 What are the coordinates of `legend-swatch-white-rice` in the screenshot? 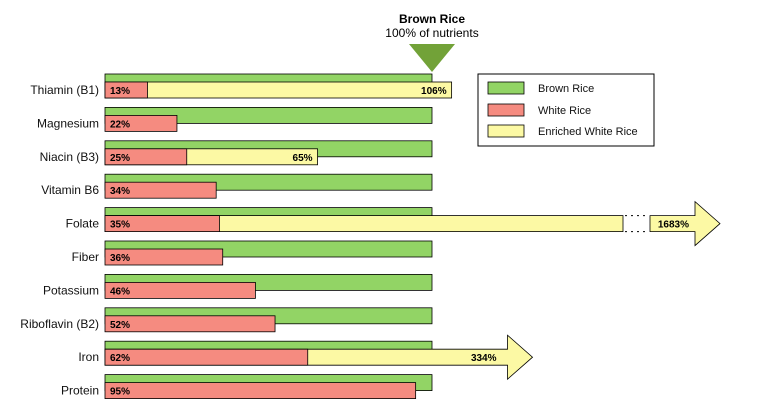 It's located at (506, 110).